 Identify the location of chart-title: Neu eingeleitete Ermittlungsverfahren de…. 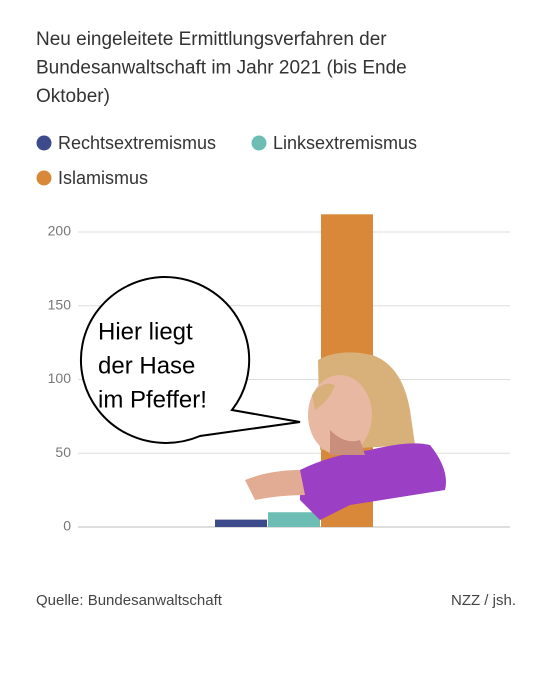
(211, 39).